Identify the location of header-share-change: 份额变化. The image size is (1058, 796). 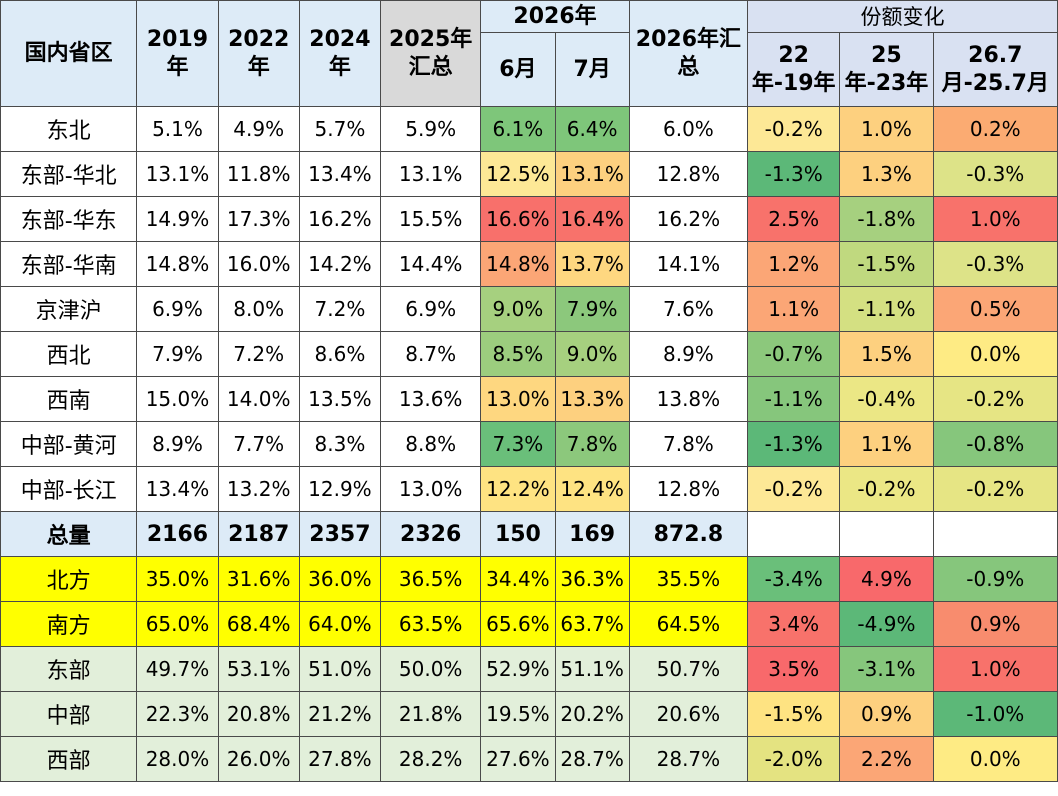
(902, 16).